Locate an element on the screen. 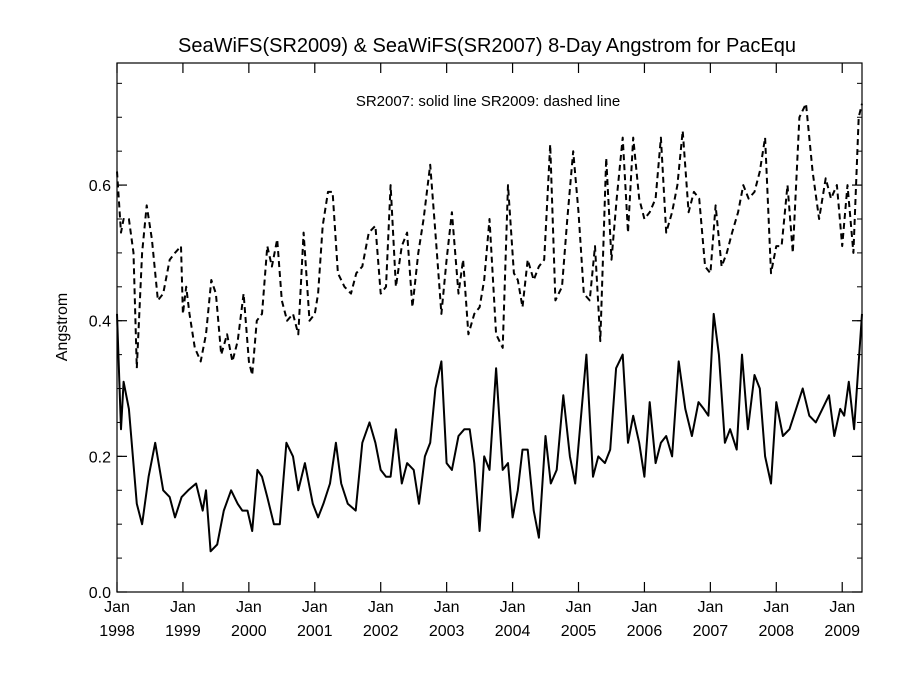  x-tick-year-label: 2003 is located at coordinates (447, 631).